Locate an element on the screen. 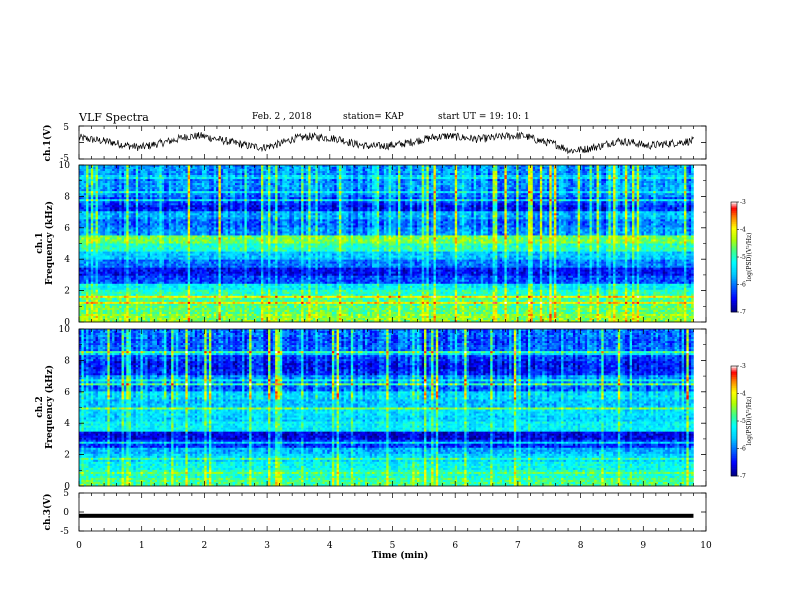 The height and width of the screenshot is (612, 792). xtick-label: 0 is located at coordinates (79, 546).